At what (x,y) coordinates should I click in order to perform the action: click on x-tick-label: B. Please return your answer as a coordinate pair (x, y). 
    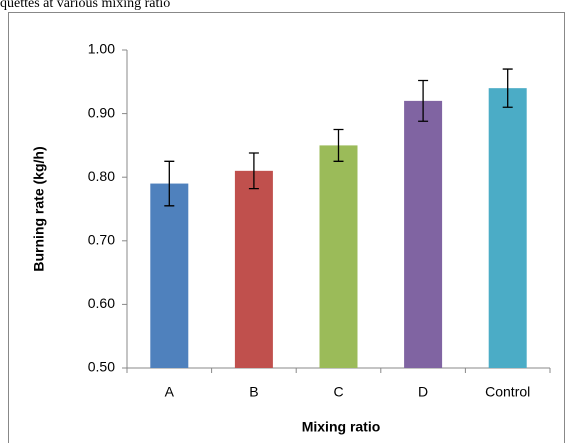
    Looking at the image, I should click on (253, 392).